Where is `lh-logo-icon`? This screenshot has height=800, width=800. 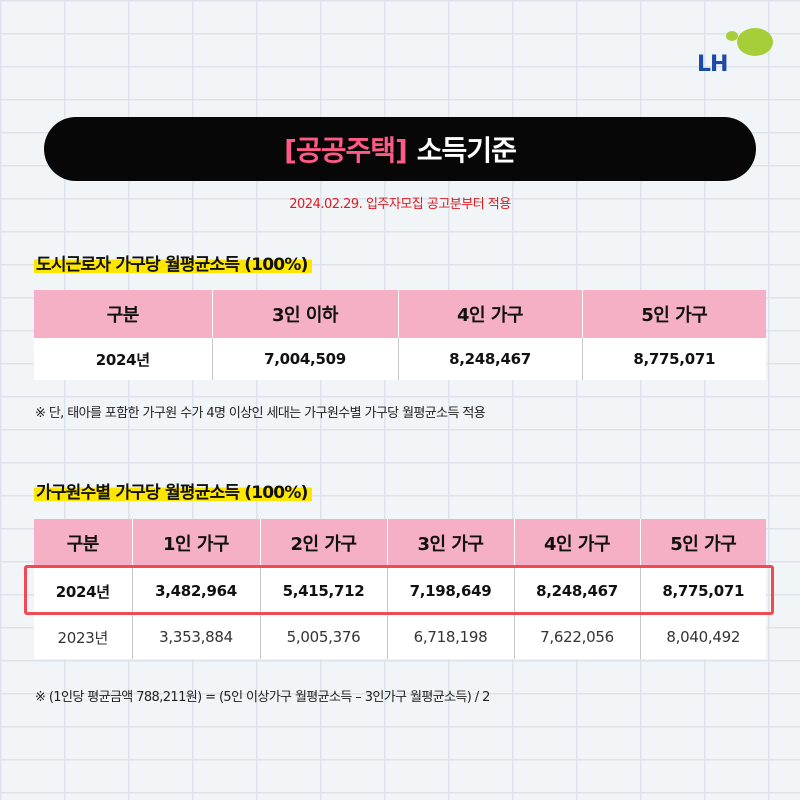 lh-logo-icon is located at coordinates (749, 42).